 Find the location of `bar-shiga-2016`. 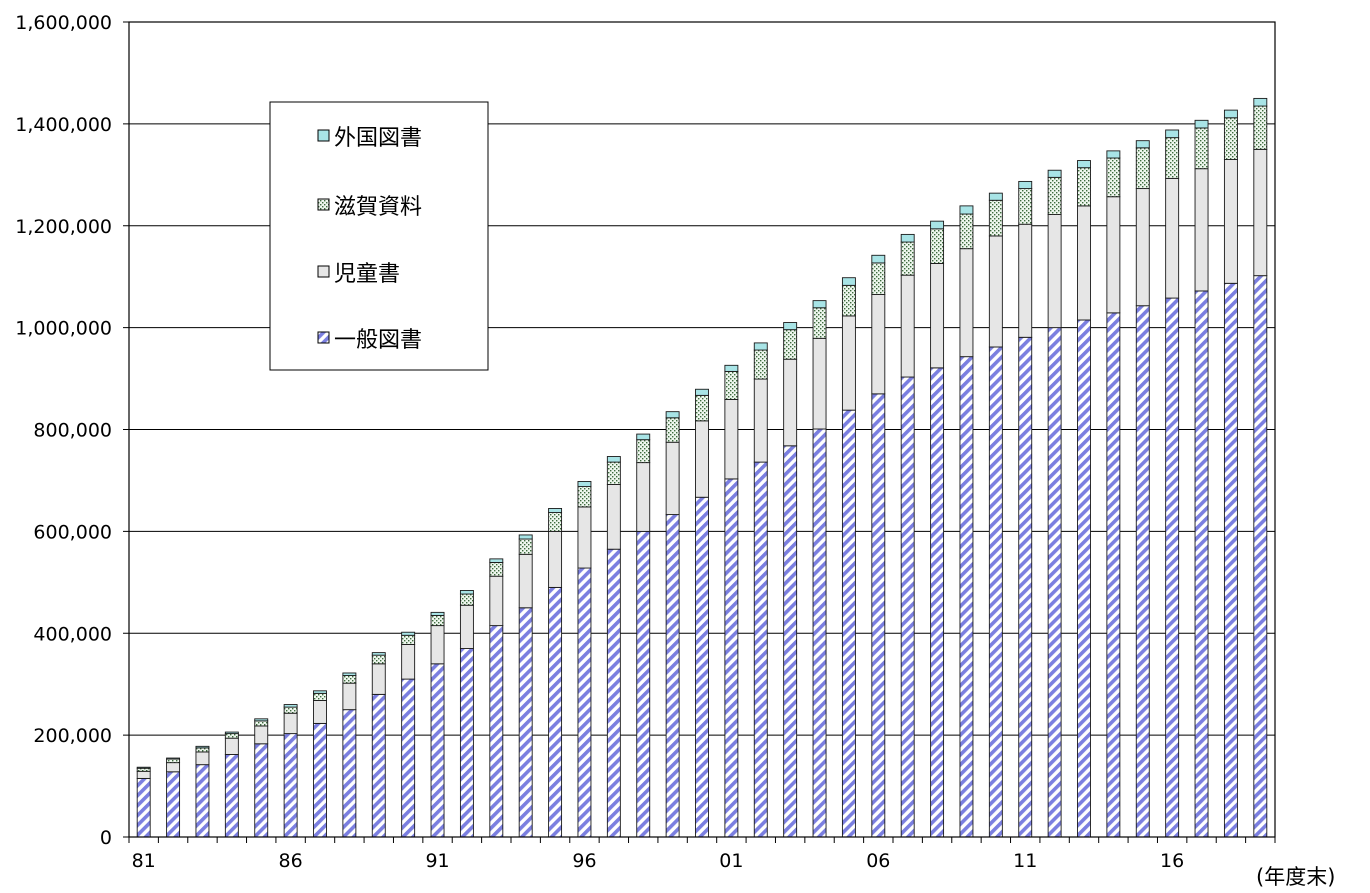

bar-shiga-2016 is located at coordinates (1172, 158).